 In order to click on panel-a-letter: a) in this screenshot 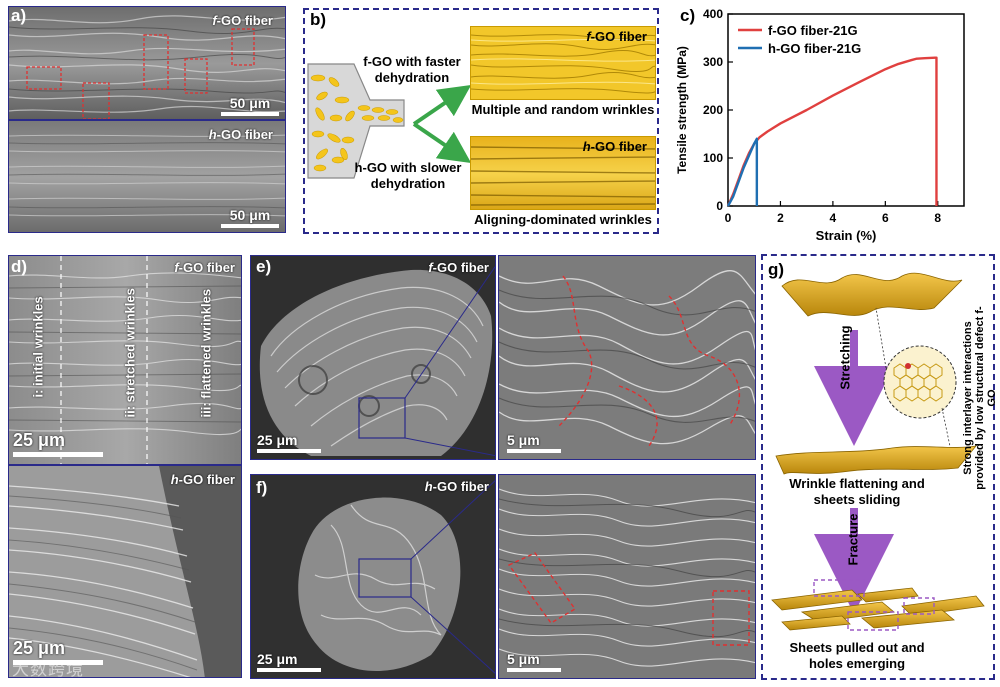, I will do `click(19, 15)`.